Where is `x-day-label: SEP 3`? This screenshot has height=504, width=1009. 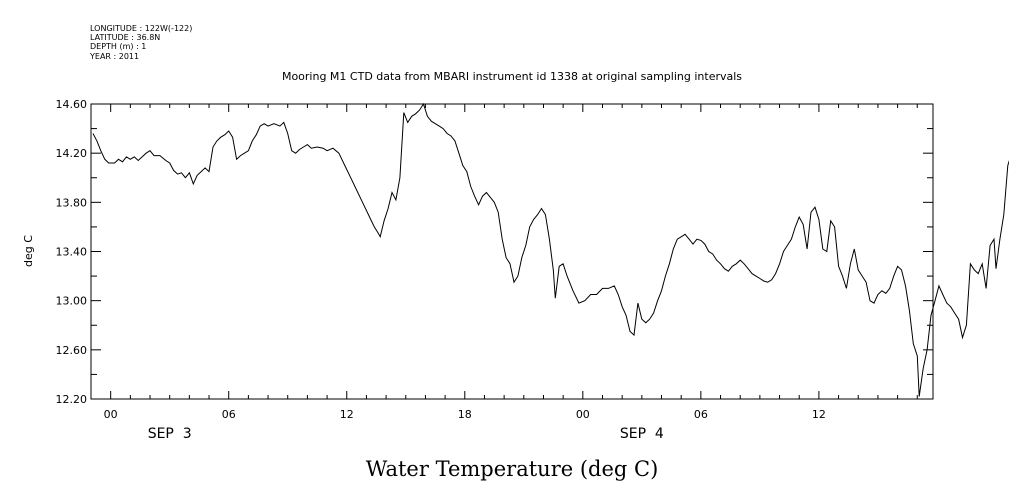 x-day-label: SEP 3 is located at coordinates (170, 434).